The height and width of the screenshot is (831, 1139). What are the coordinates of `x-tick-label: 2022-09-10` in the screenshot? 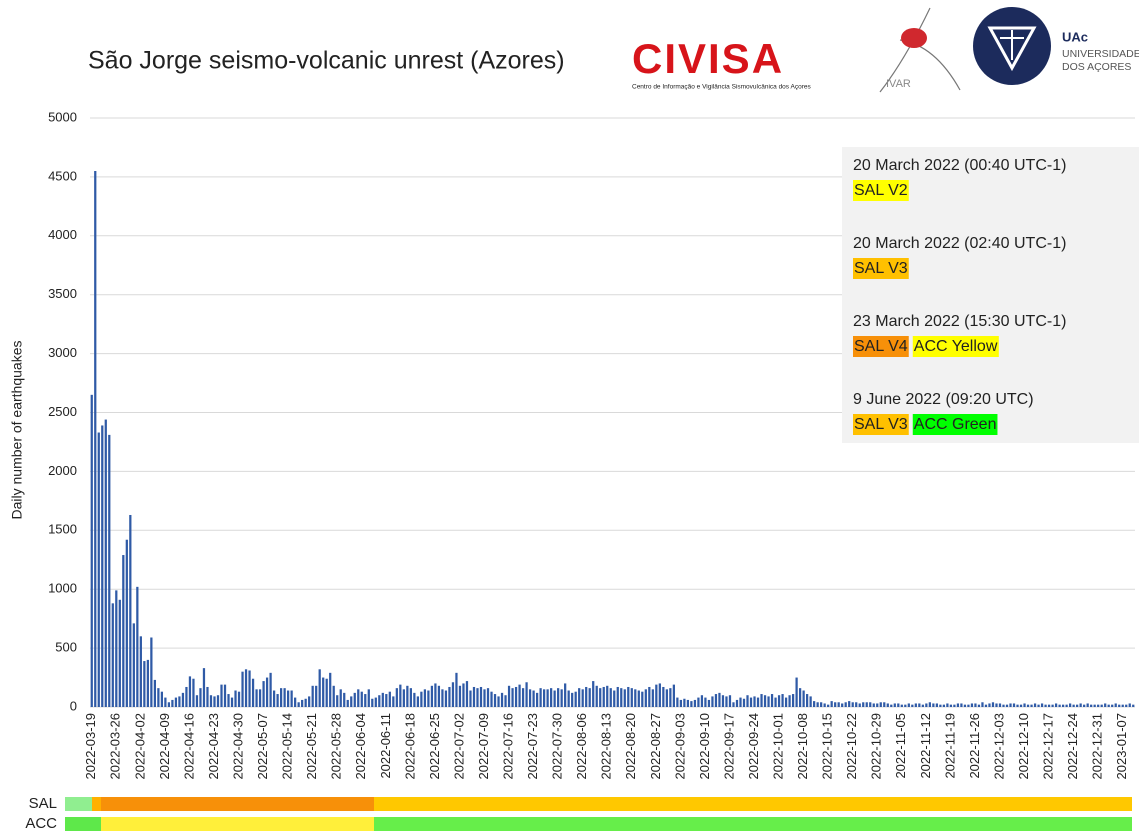 It's located at (704, 746).